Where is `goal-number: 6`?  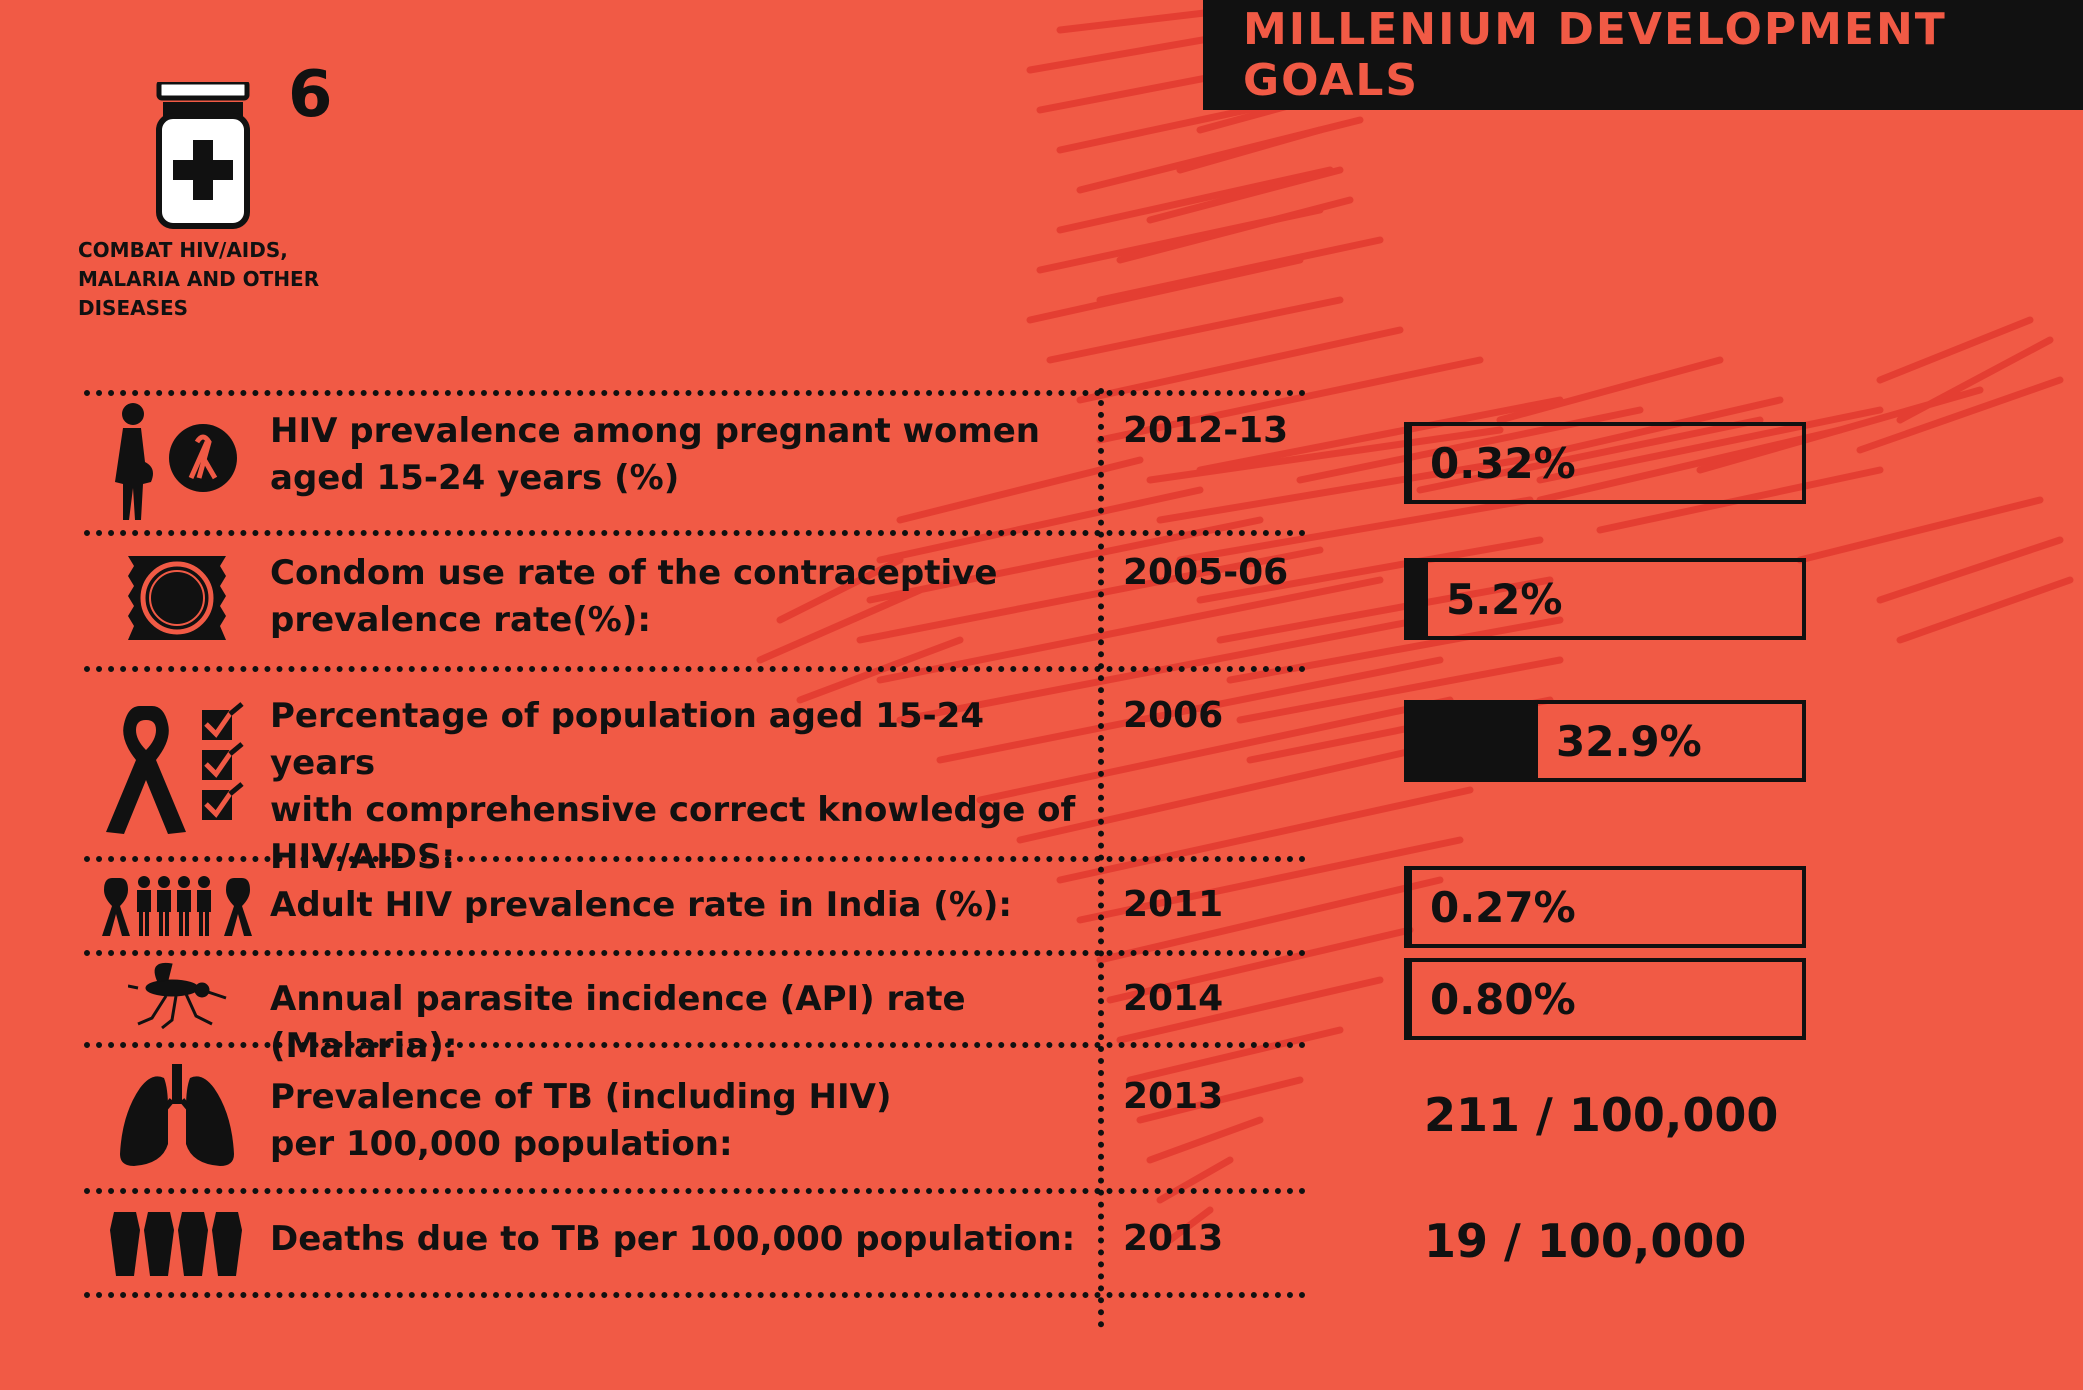
goal-number: 6 is located at coordinates (310, 95).